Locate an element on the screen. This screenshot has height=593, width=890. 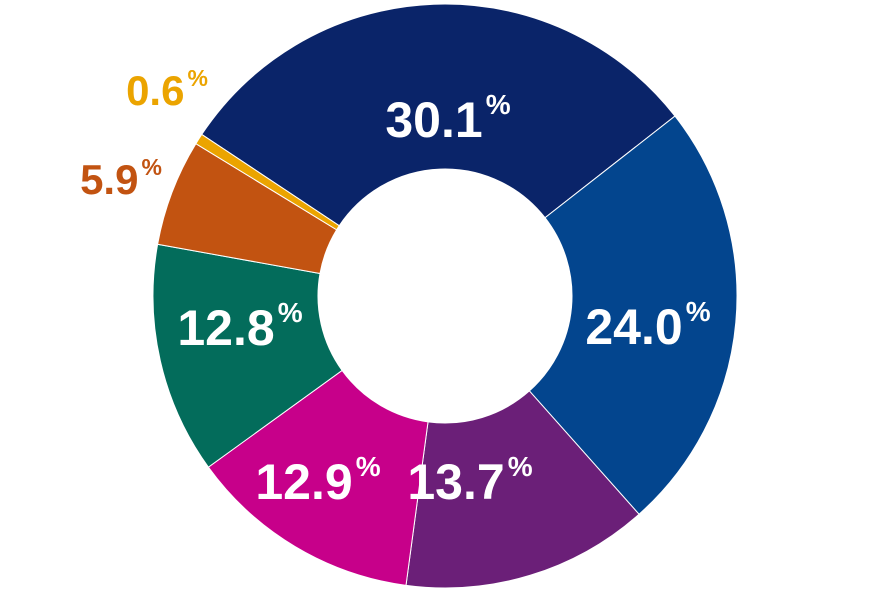
slice-label-13-7: 13.7% is located at coordinates (469, 480).